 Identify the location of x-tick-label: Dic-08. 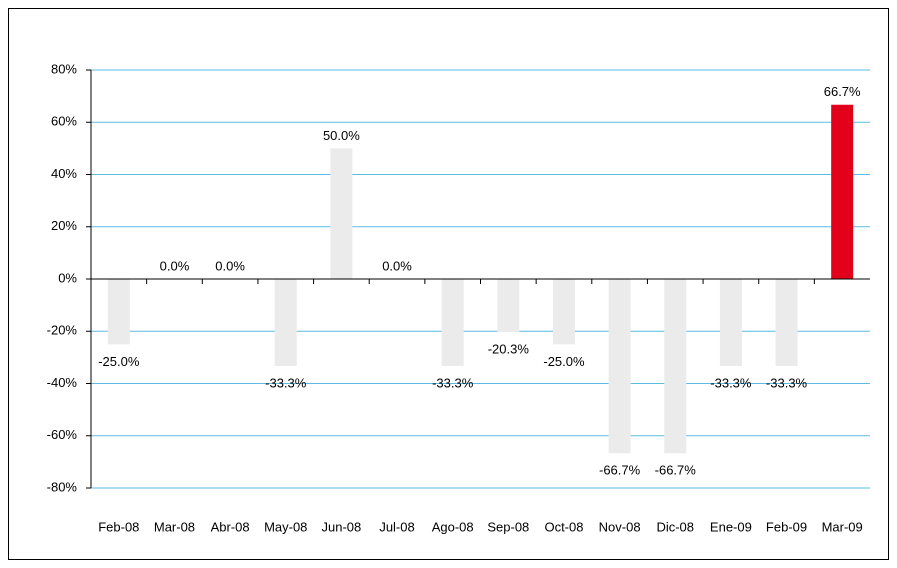
(675, 526).